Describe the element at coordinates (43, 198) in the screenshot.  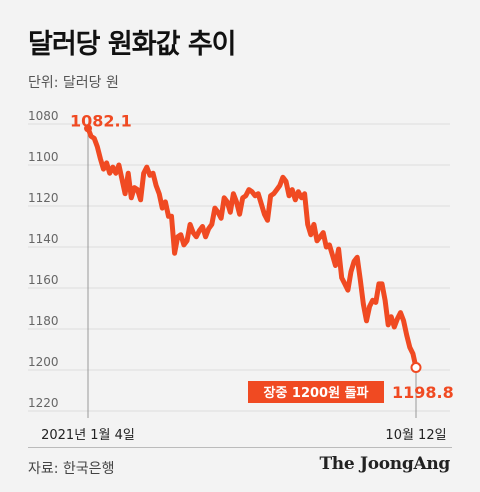
I see `y-tick-label-1120: 1120` at that location.